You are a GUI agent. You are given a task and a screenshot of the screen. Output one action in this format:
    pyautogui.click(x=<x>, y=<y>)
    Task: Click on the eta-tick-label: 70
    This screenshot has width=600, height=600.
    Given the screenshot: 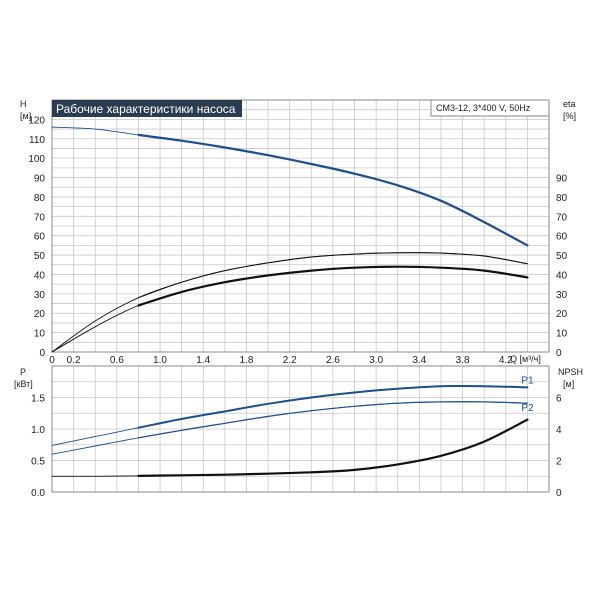 What is the action you would take?
    pyautogui.click(x=562, y=217)
    